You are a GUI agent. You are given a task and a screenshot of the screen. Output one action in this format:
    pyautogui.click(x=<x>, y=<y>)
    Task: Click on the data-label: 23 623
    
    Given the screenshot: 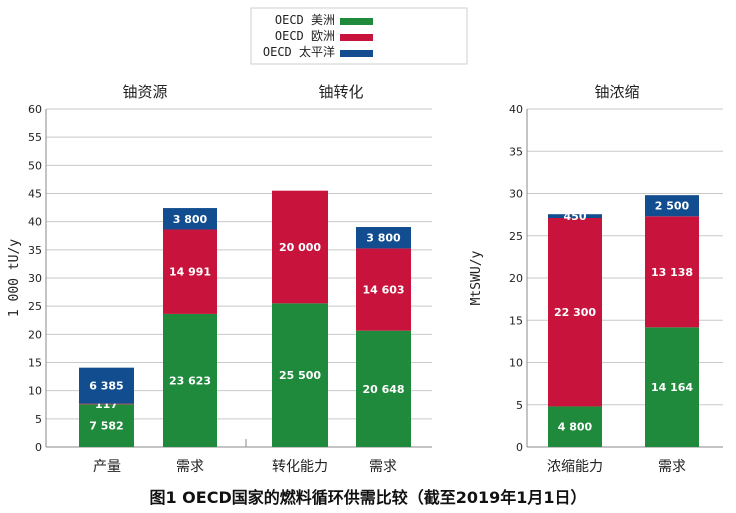 What is the action you would take?
    pyautogui.click(x=190, y=380)
    